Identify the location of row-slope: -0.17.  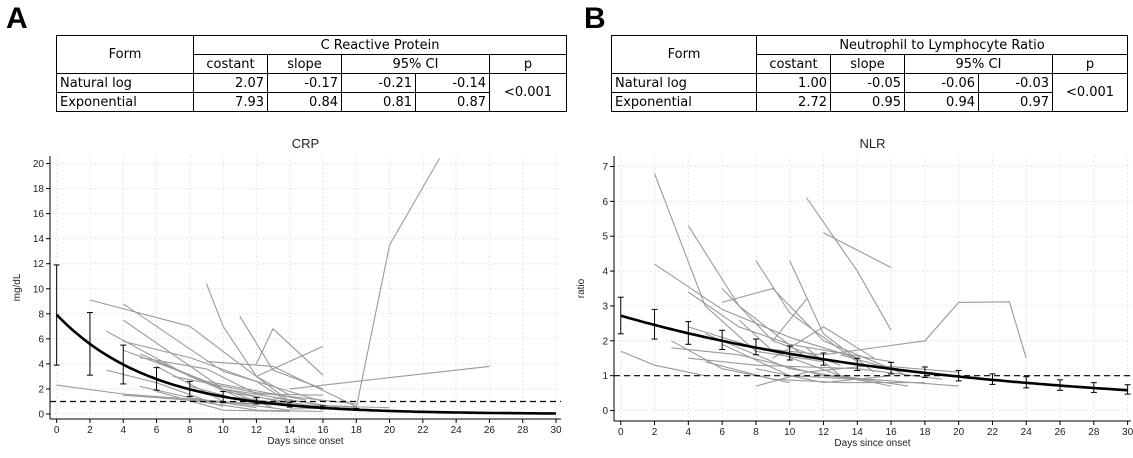
(304, 83).